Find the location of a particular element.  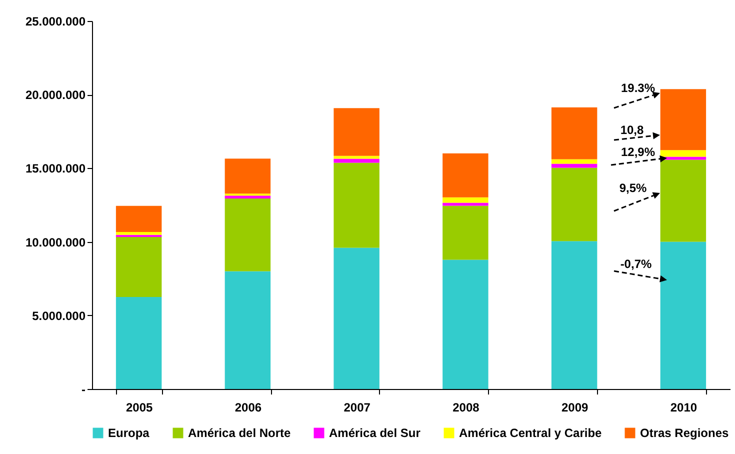

y-tick-label: - is located at coordinates (84, 389).